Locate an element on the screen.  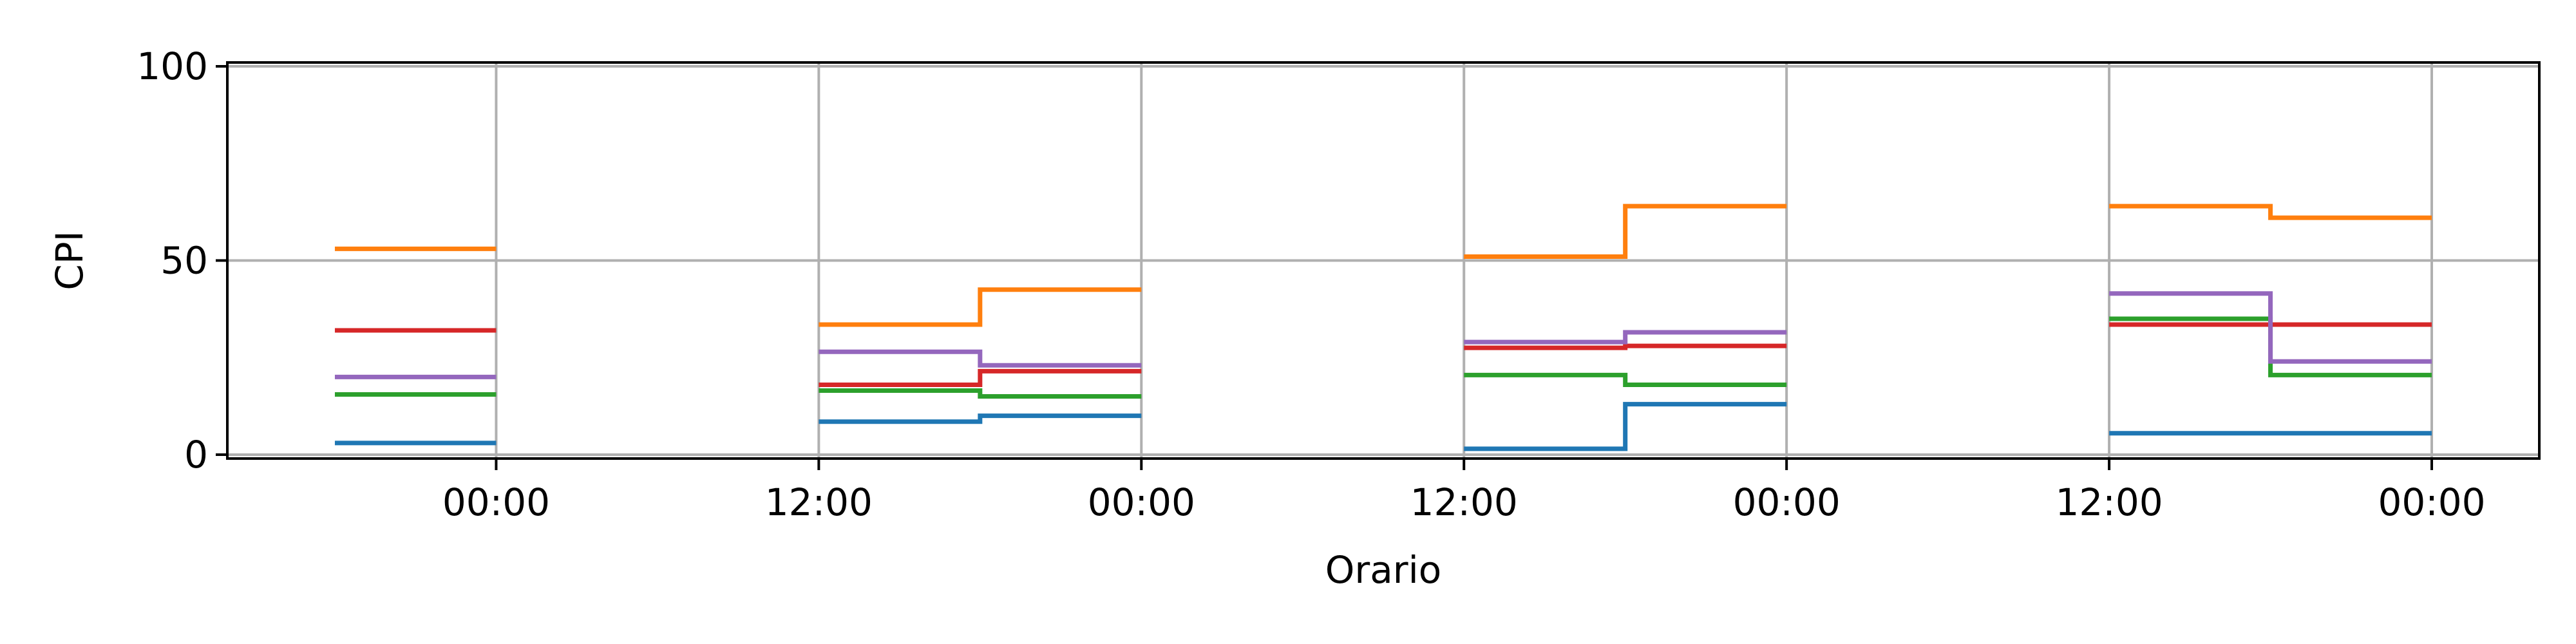
y-tick-label: 100 is located at coordinates (173, 66).